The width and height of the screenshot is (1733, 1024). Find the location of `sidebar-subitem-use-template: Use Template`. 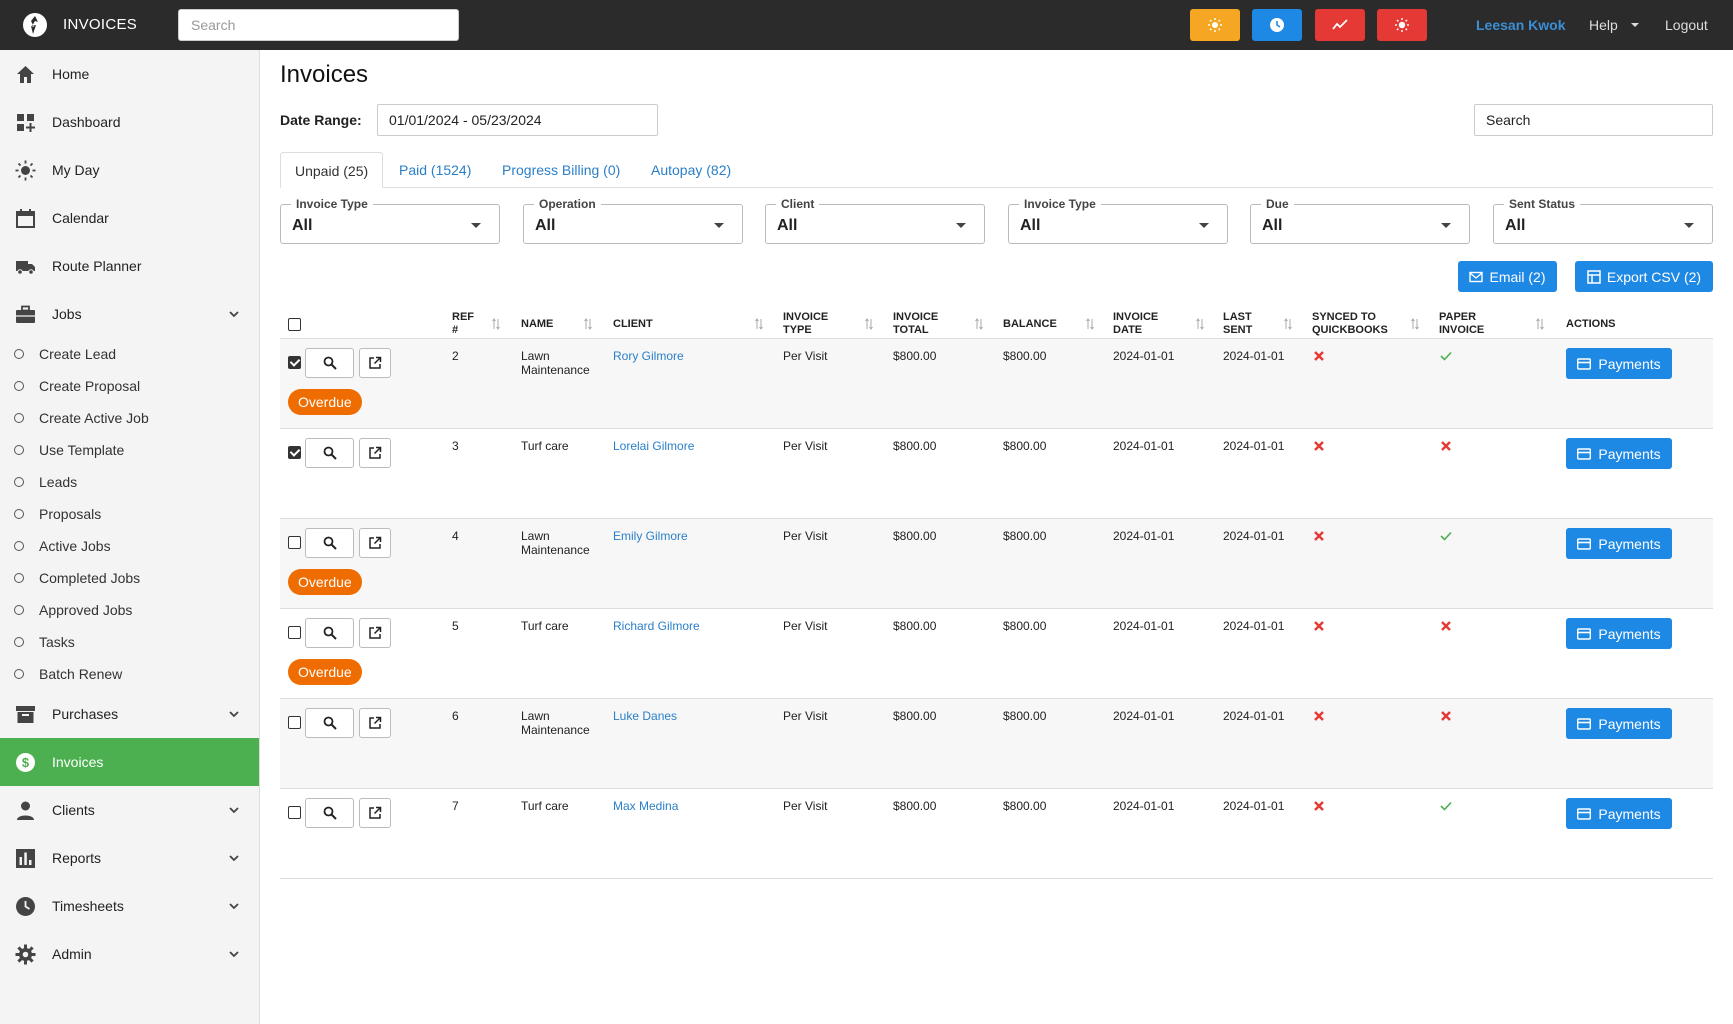

sidebar-subitem-use-template: Use Template is located at coordinates (129, 450).